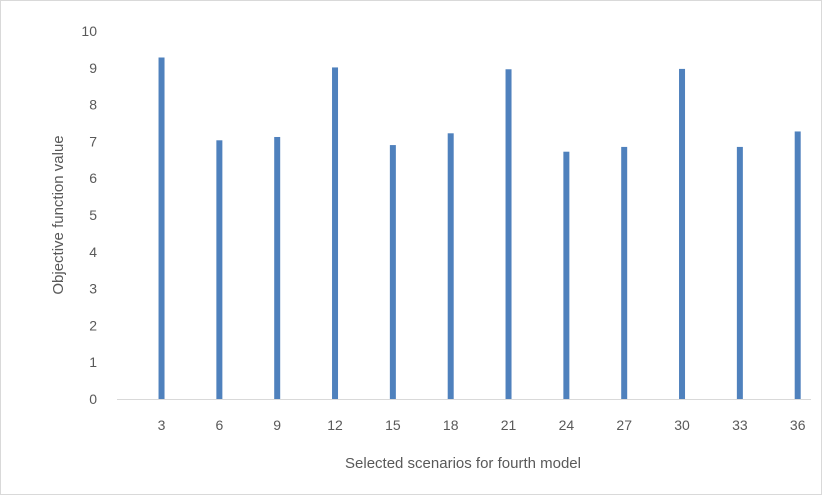  What do you see at coordinates (335, 425) in the screenshot?
I see `x-tick-label: 12` at bounding box center [335, 425].